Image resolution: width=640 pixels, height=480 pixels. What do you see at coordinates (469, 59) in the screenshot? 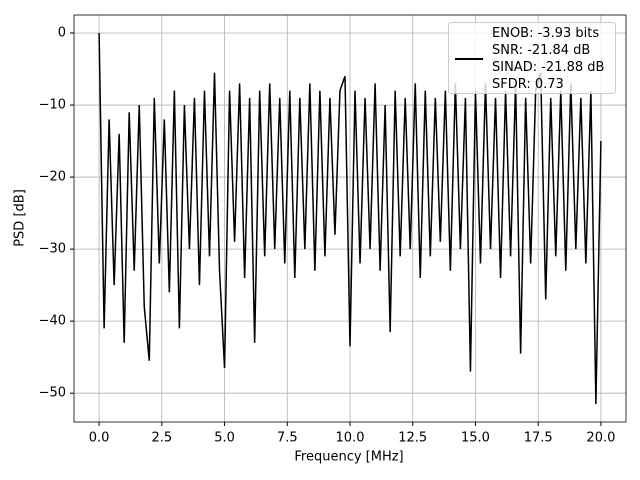
I see `legend-swatch` at bounding box center [469, 59].